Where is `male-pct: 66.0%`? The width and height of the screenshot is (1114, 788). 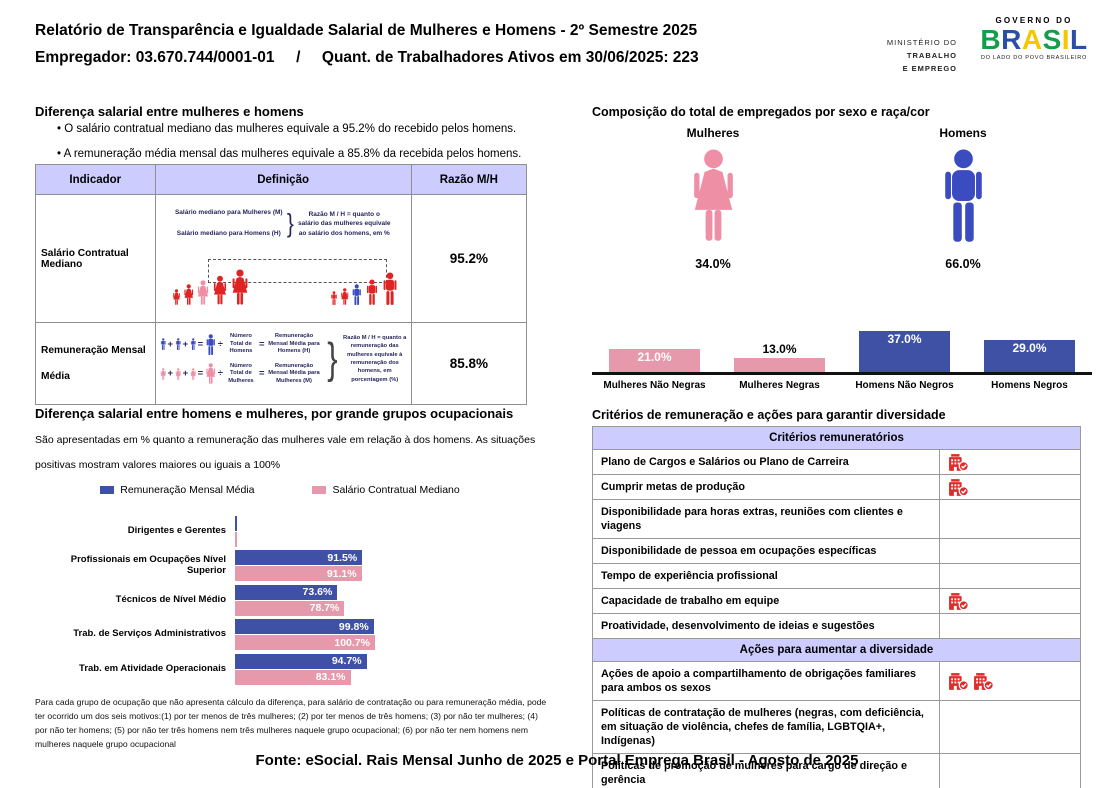 male-pct: 66.0% is located at coordinates (963, 264).